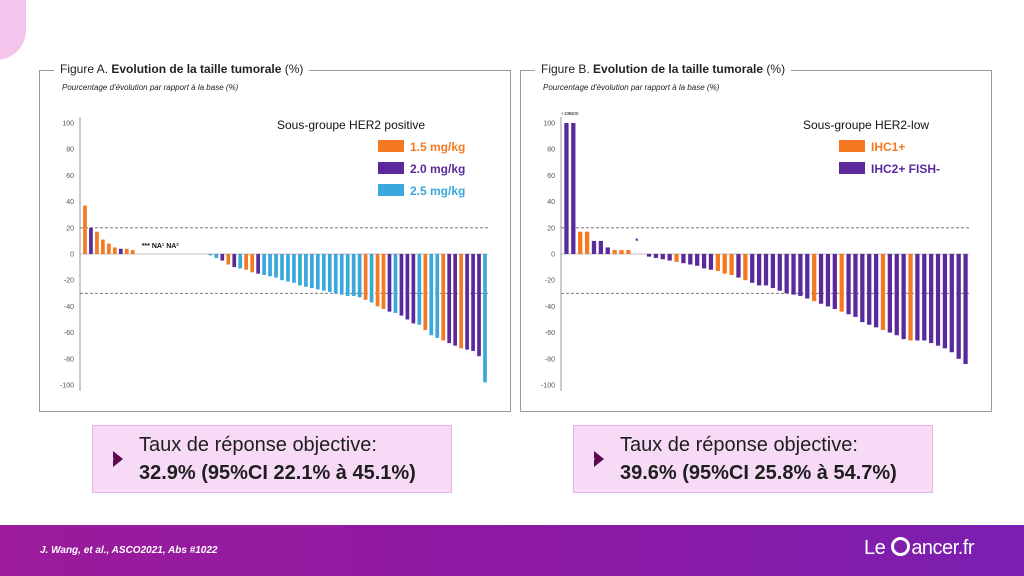 The width and height of the screenshot is (1024, 576). What do you see at coordinates (84, 69) in the screenshot?
I see `figure-a-label: Figure A.` at bounding box center [84, 69].